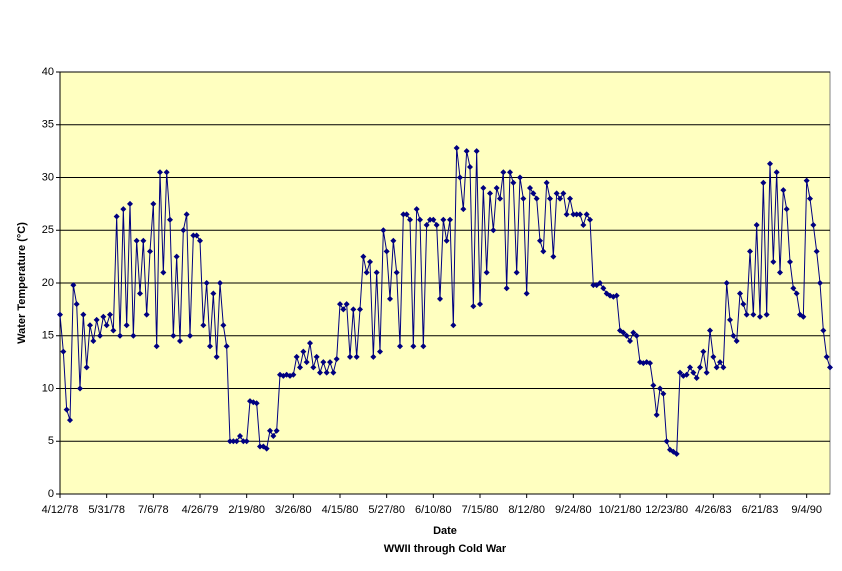 Image resolution: width=842 pixels, height=571 pixels. I want to click on x-tick-label: 7/6/78, so click(153, 510).